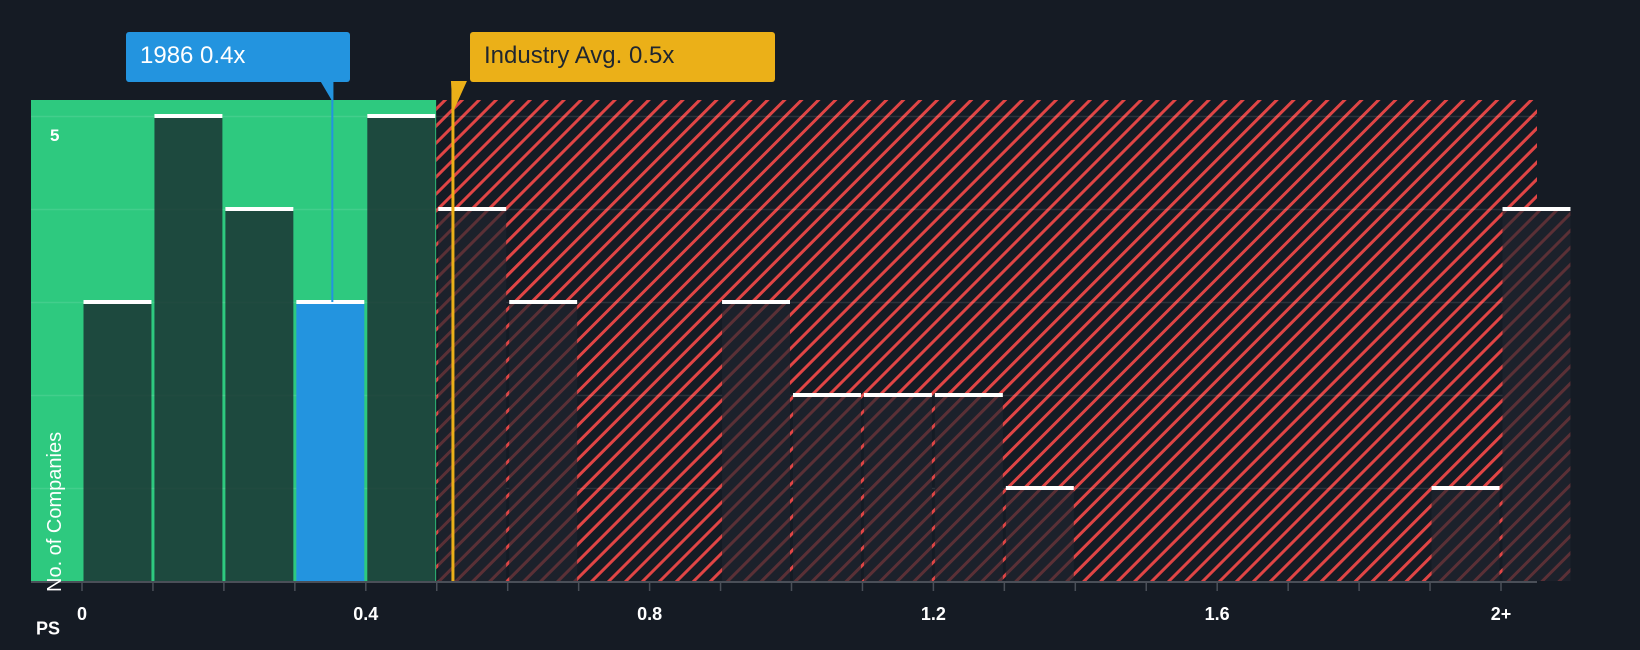 Image resolution: width=1640 pixels, height=650 pixels. What do you see at coordinates (933, 614) in the screenshot?
I see `x-tick-label: 1.2` at bounding box center [933, 614].